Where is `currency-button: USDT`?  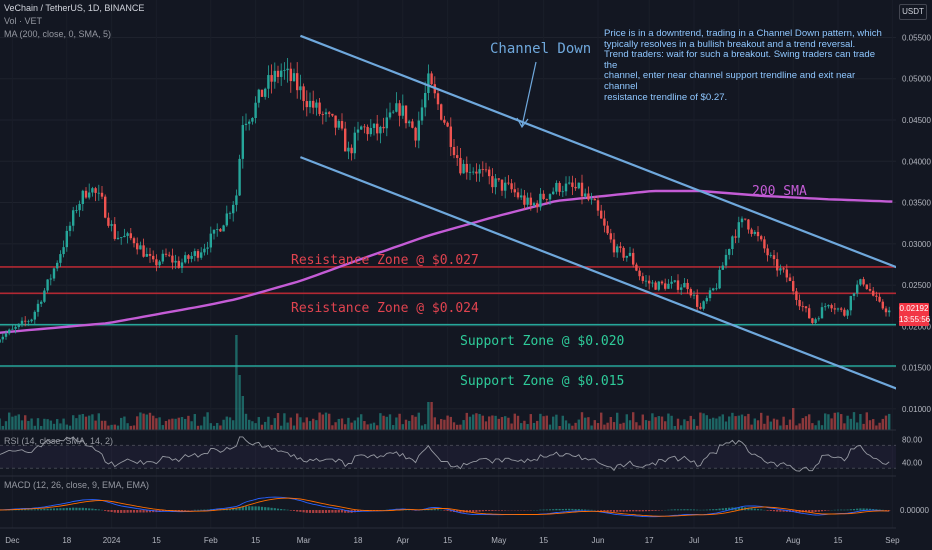
currency-button: USDT is located at coordinates (913, 12).